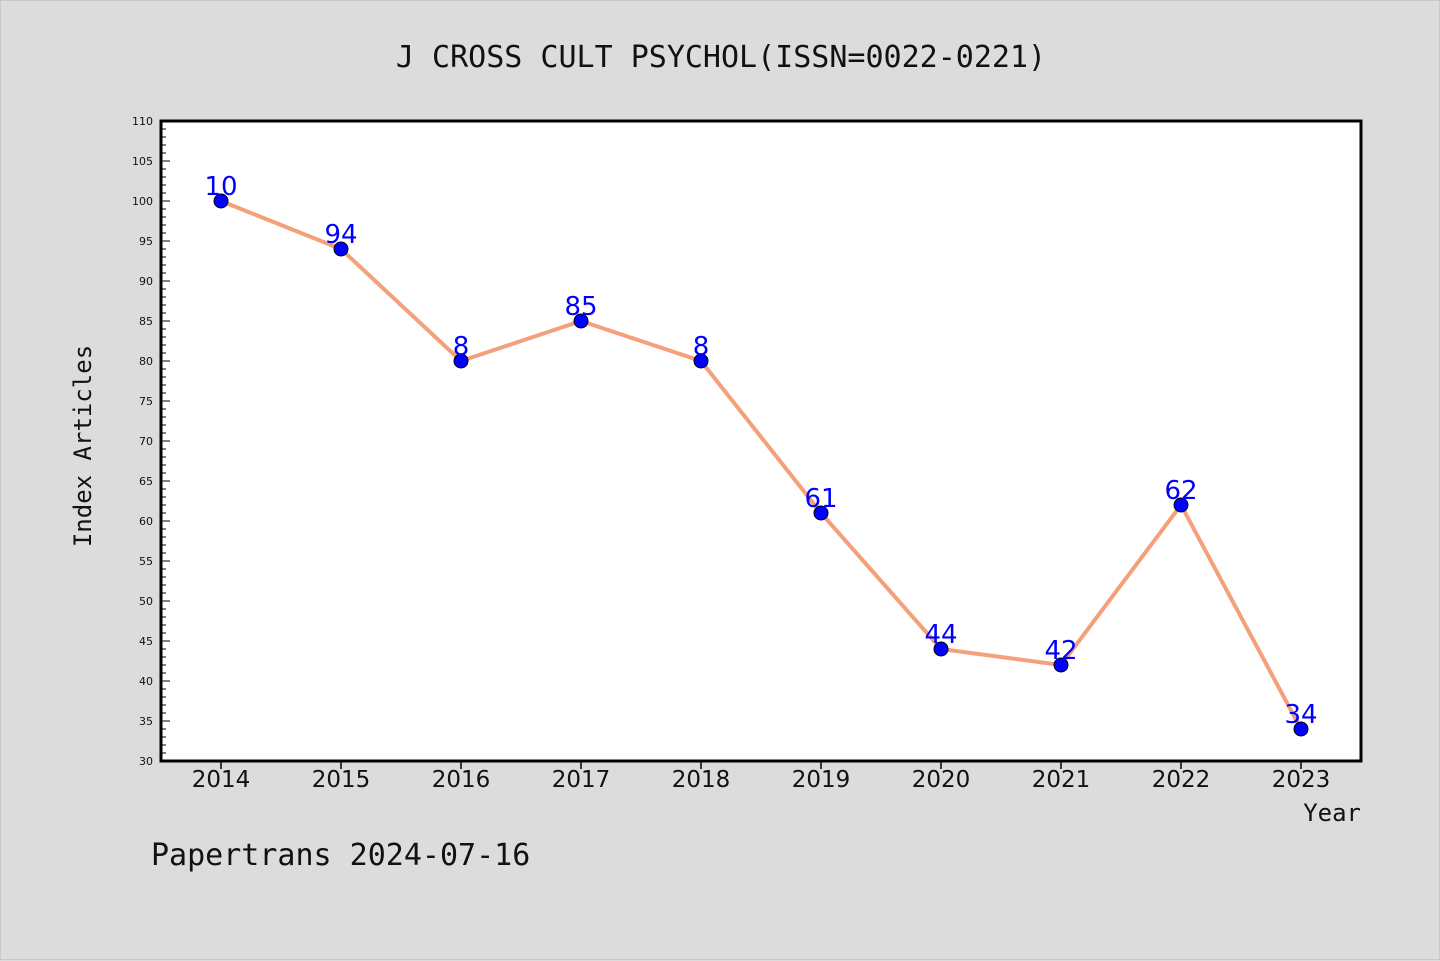 This screenshot has width=1440, height=961. I want to click on y-tick-label: 65, so click(146, 481).